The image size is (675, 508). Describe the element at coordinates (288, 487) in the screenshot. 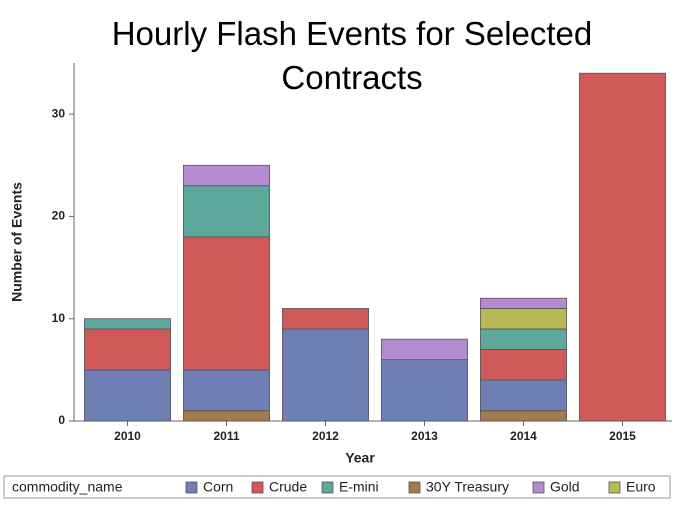

I see `legend-label: Crude` at that location.